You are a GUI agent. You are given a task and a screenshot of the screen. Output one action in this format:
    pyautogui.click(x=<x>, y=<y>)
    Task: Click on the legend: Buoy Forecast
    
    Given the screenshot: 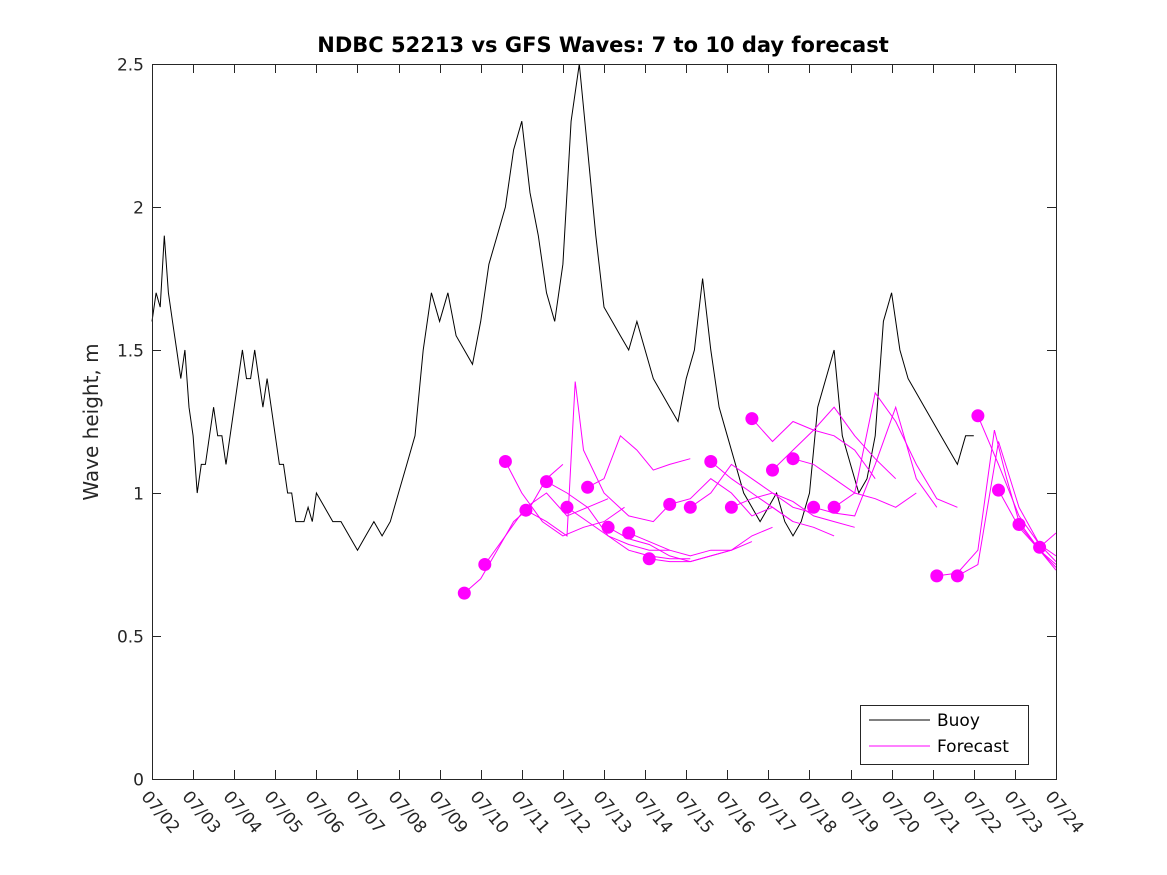 What is the action you would take?
    pyautogui.click(x=944, y=735)
    